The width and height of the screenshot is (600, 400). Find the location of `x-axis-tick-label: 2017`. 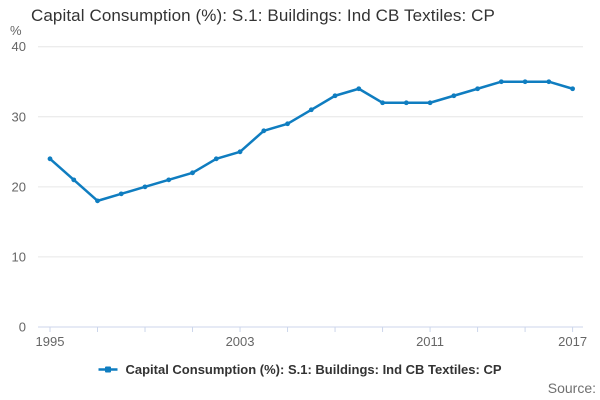

x-axis-tick-label: 2017 is located at coordinates (572, 341).